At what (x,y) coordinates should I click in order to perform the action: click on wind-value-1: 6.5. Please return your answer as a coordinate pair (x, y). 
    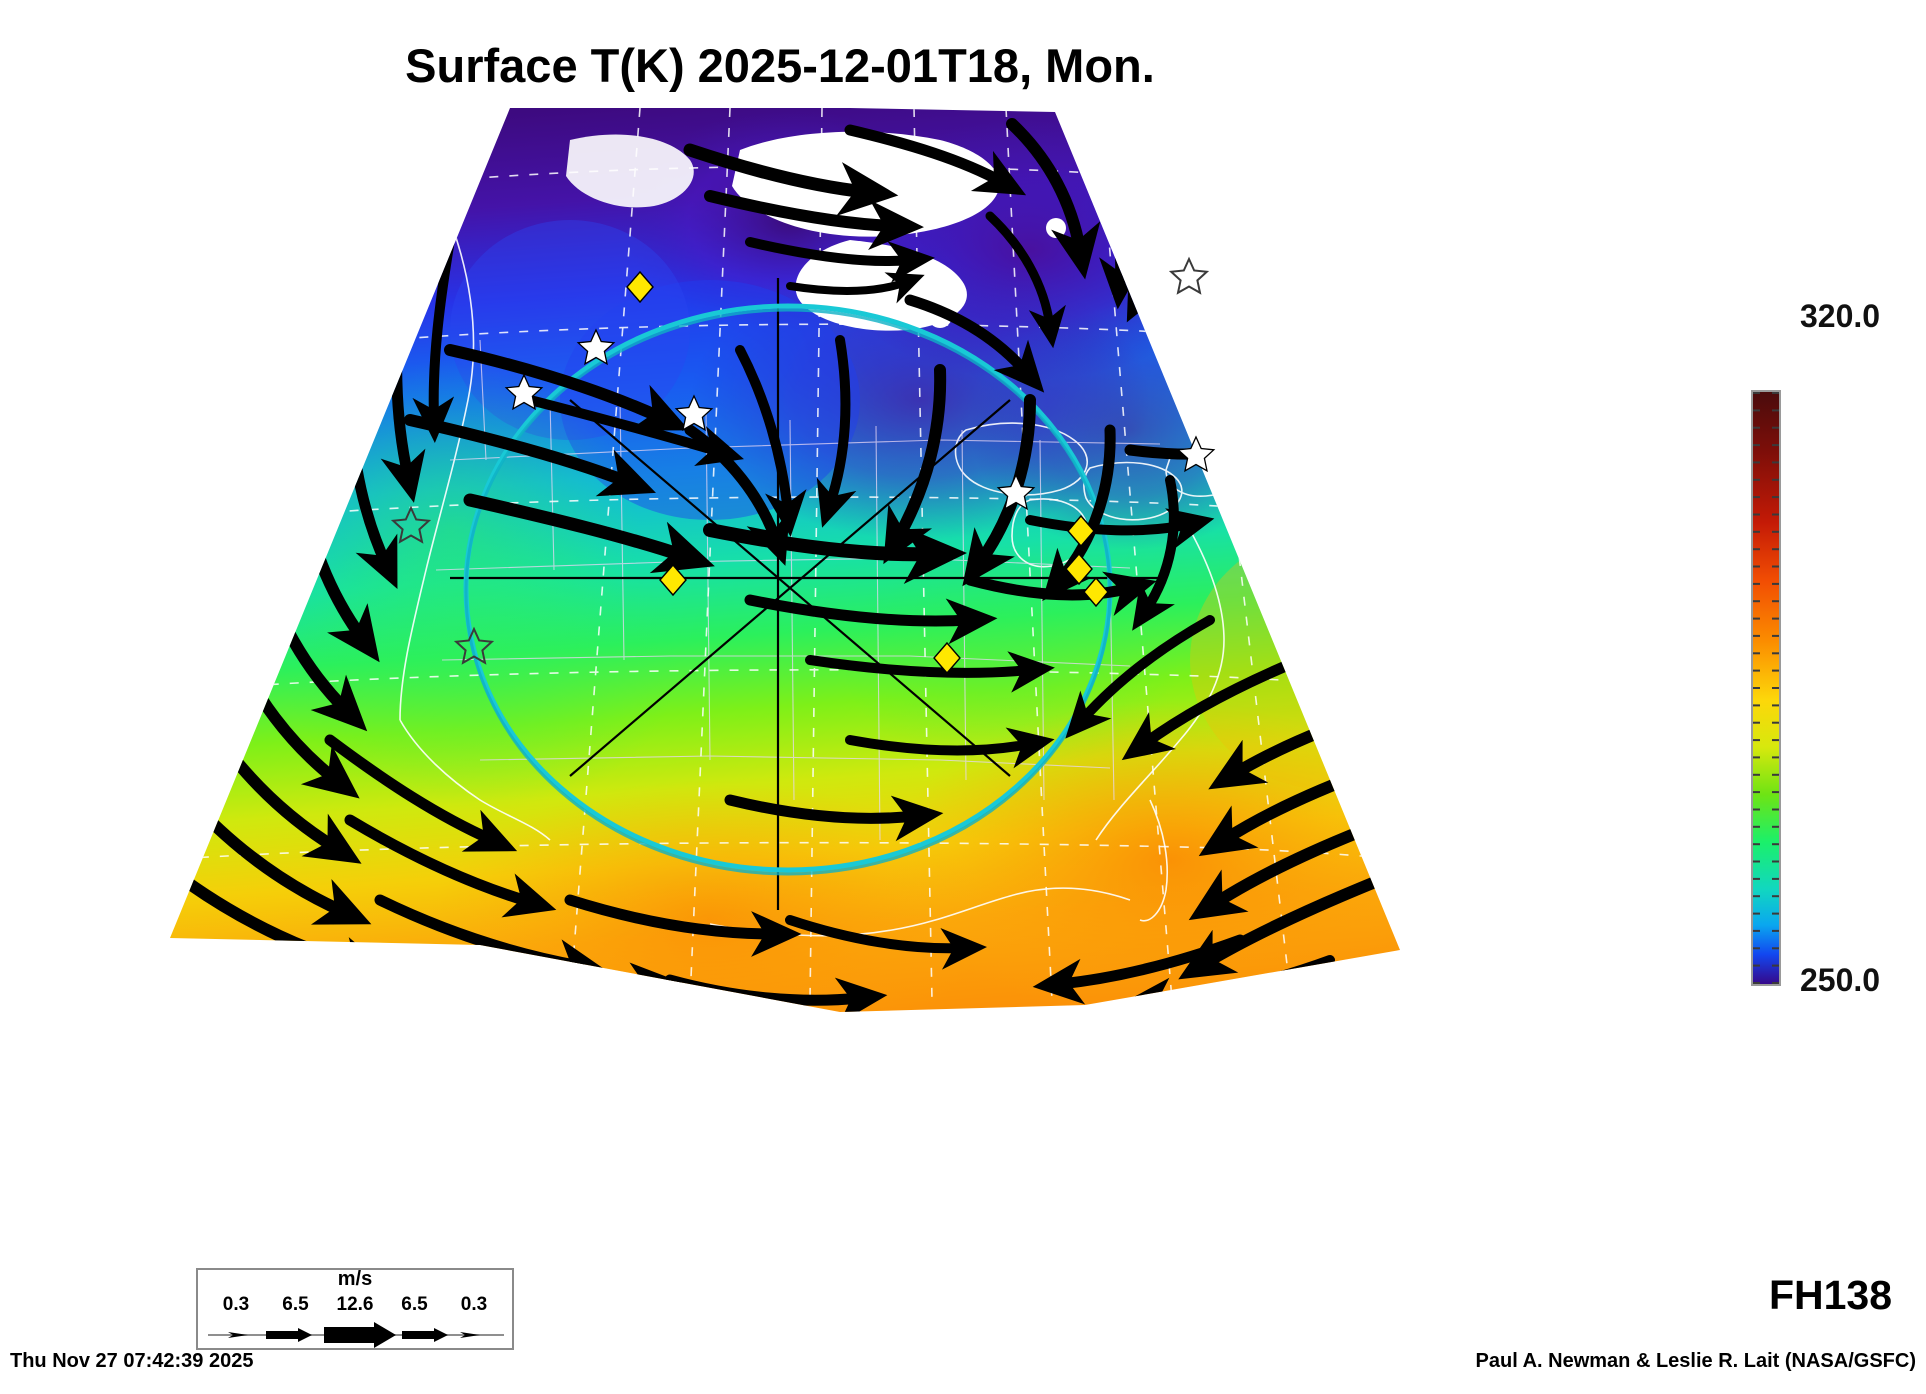
    Looking at the image, I should click on (295, 1304).